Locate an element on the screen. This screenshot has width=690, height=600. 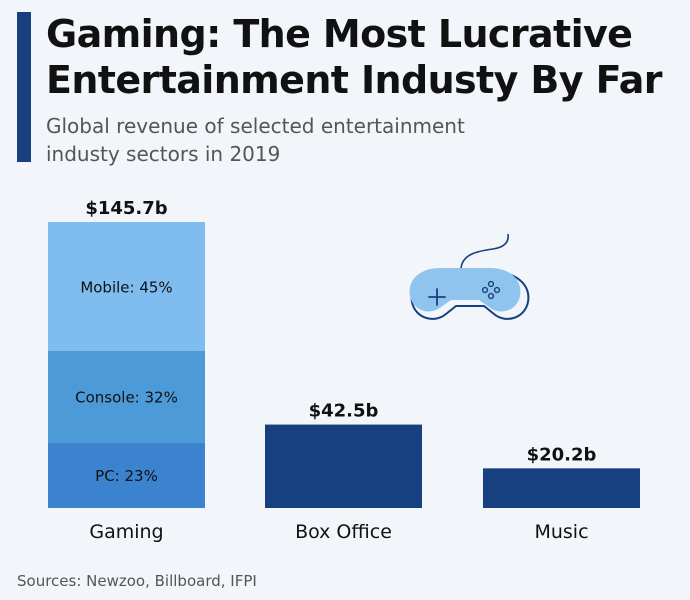
segment-label-console: Console: 32% is located at coordinates (126, 397).